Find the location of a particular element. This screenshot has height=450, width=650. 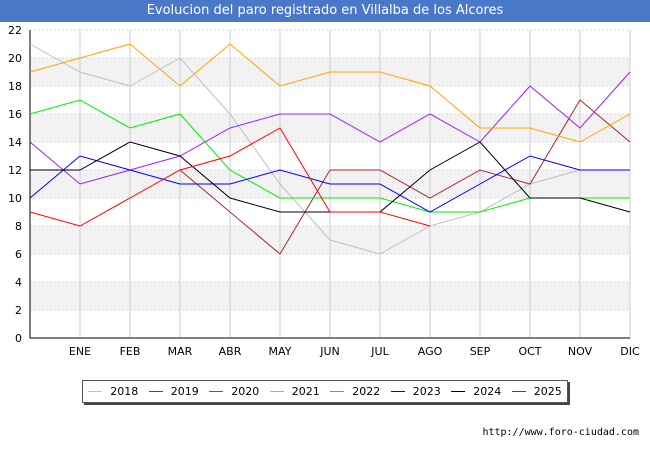

x-tick-label: AGO is located at coordinates (430, 351).